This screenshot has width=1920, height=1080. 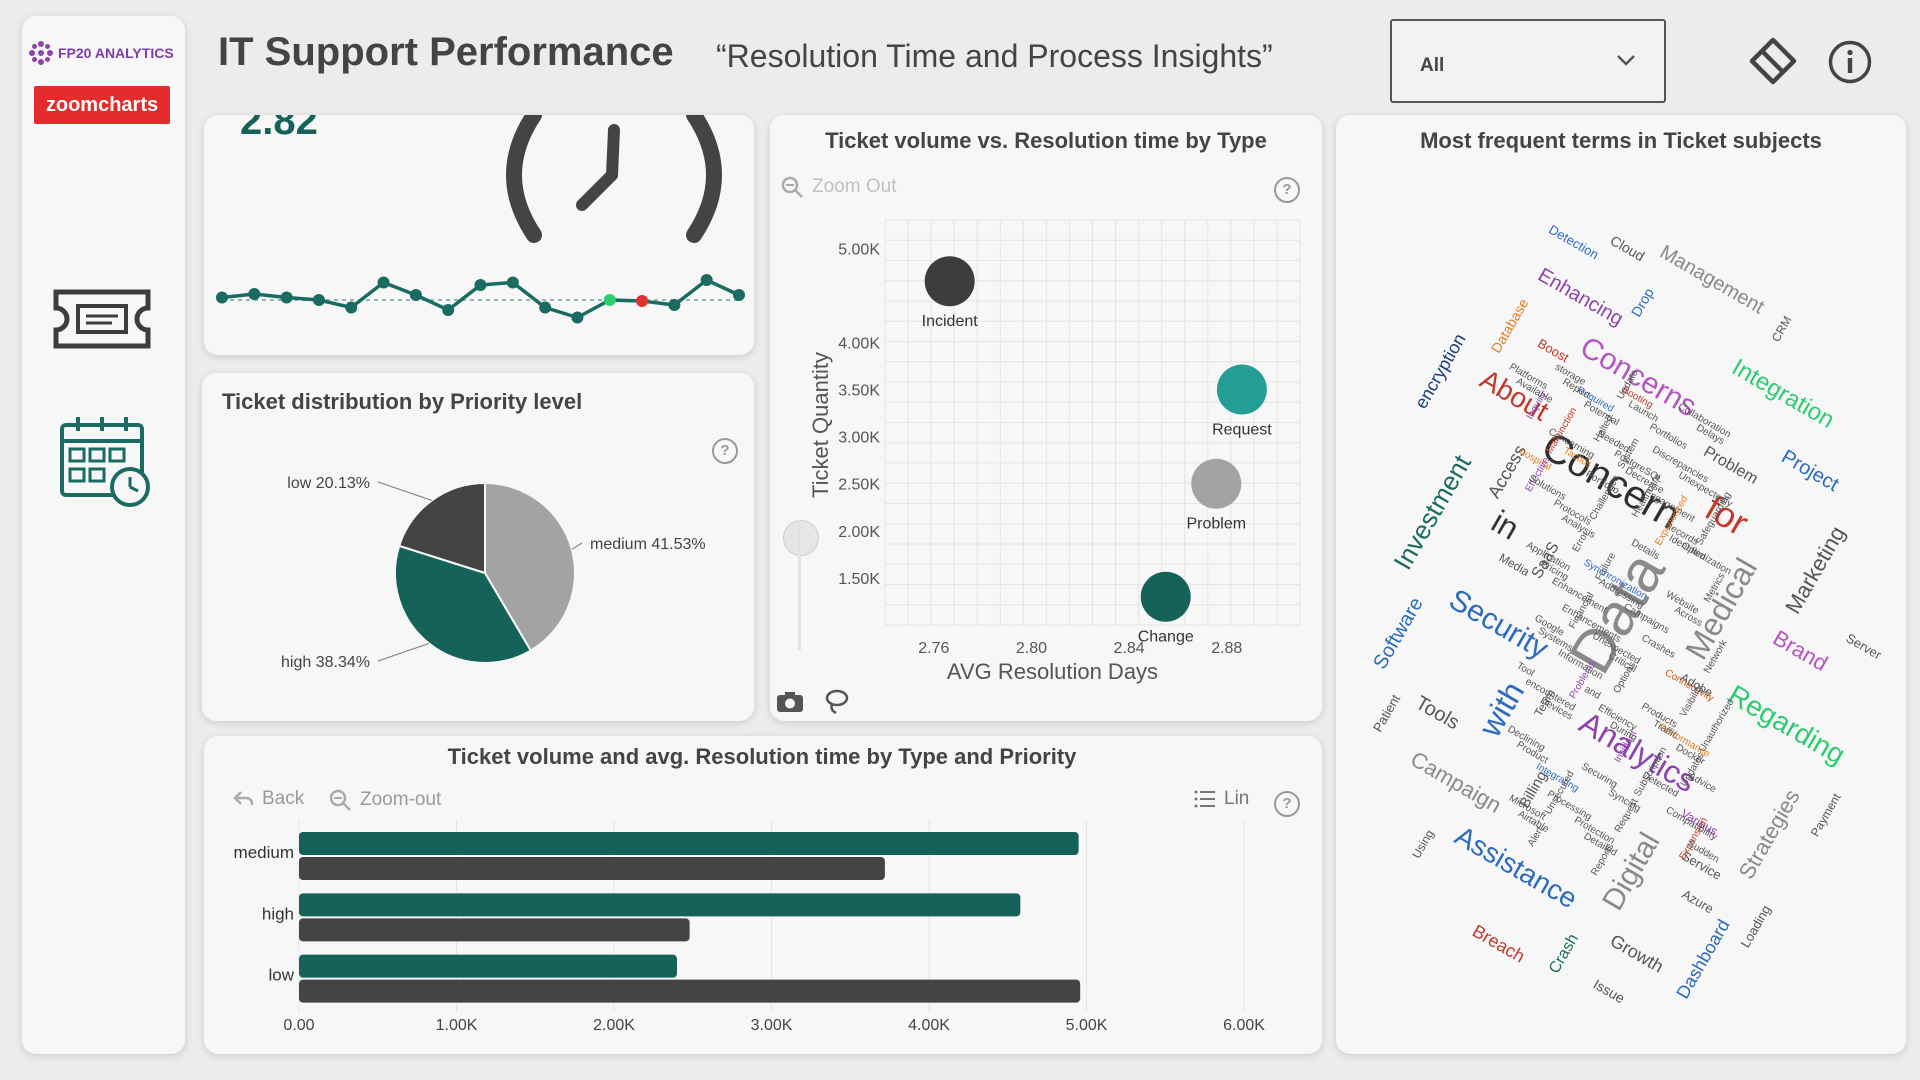 I want to click on wordcloud-word: Securing, so click(x=1599, y=775).